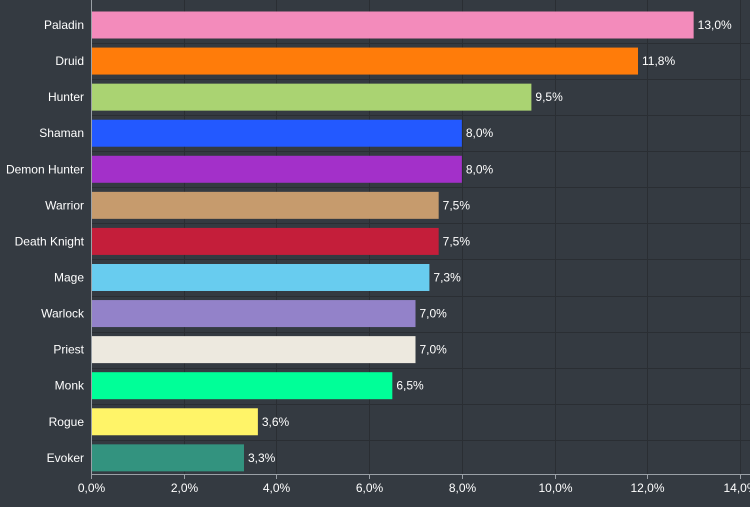  I want to click on value-label: 7,3%, so click(447, 277).